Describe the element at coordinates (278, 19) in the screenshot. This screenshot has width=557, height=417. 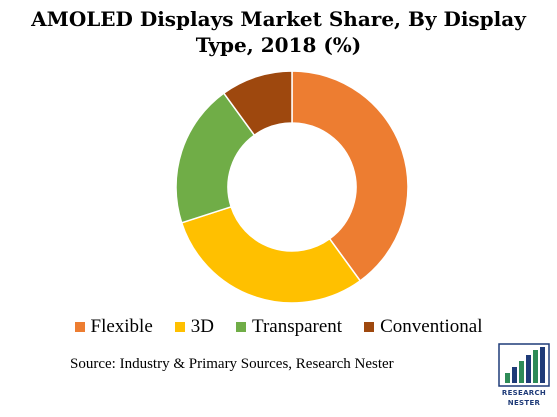
I see `chart-title-line1: AMOLED Displays Market Share, By Display` at that location.